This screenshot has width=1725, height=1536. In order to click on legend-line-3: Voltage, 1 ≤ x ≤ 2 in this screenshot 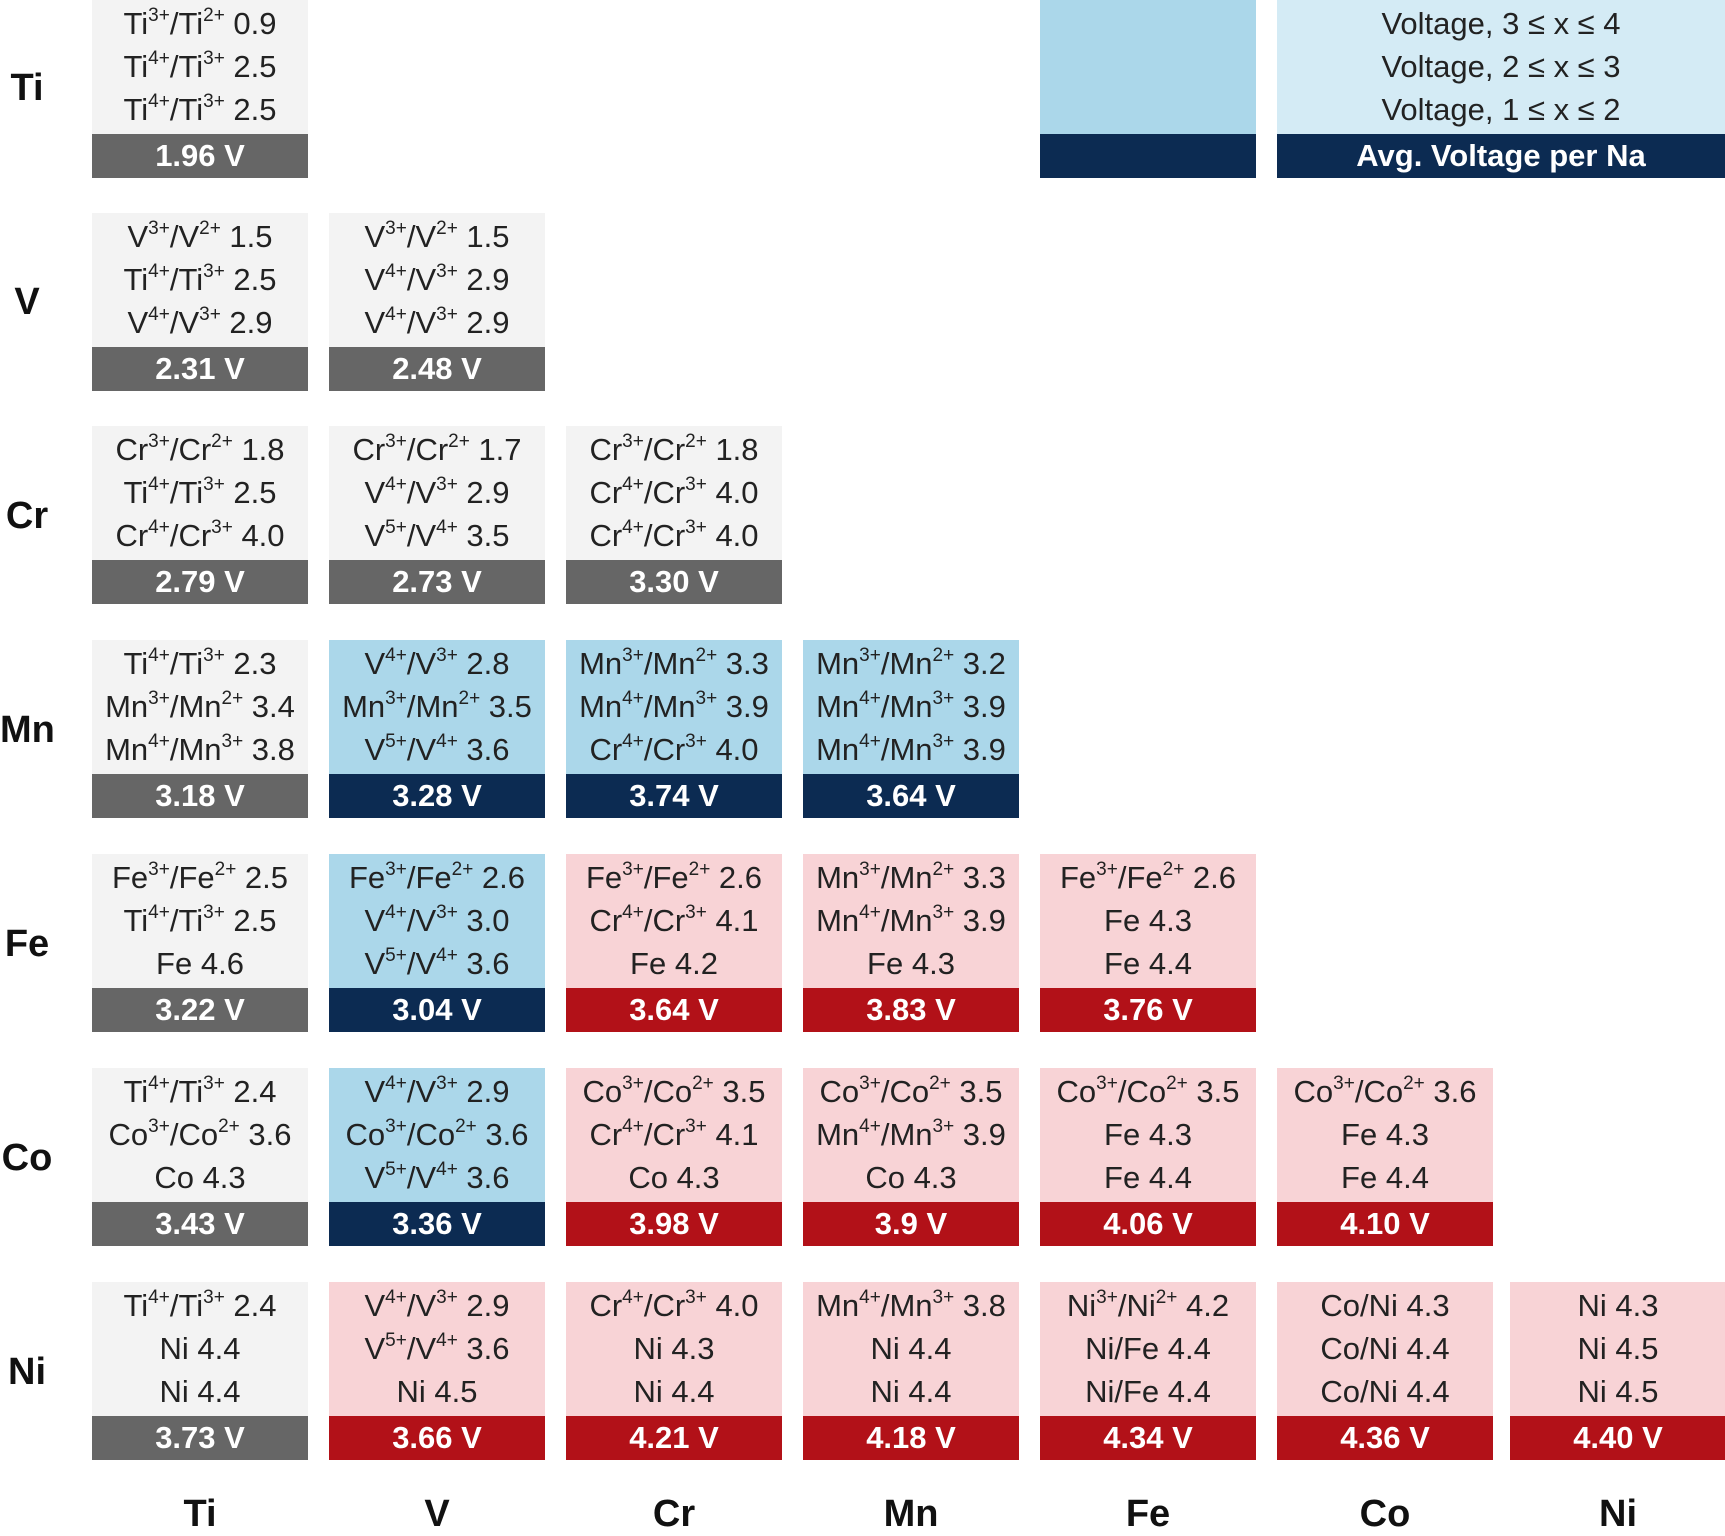, I will do `click(1501, 110)`.